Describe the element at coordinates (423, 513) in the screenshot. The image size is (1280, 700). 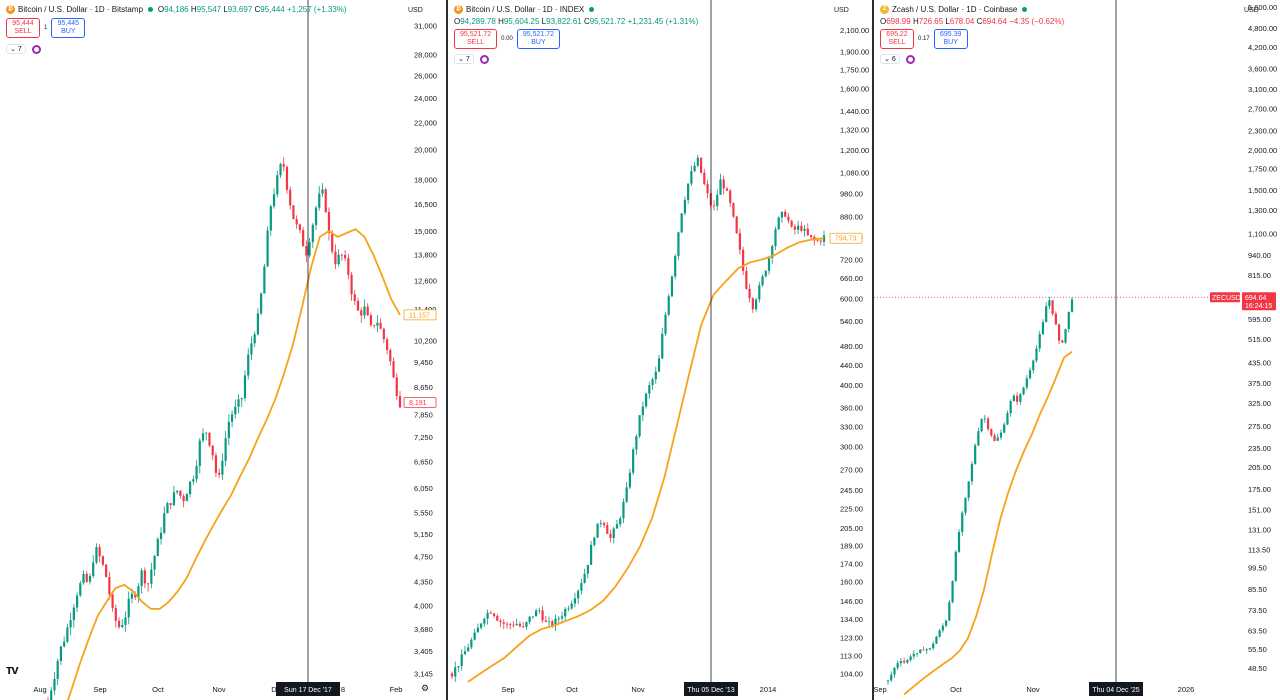
I see `y-tick-label: 5,550` at that location.